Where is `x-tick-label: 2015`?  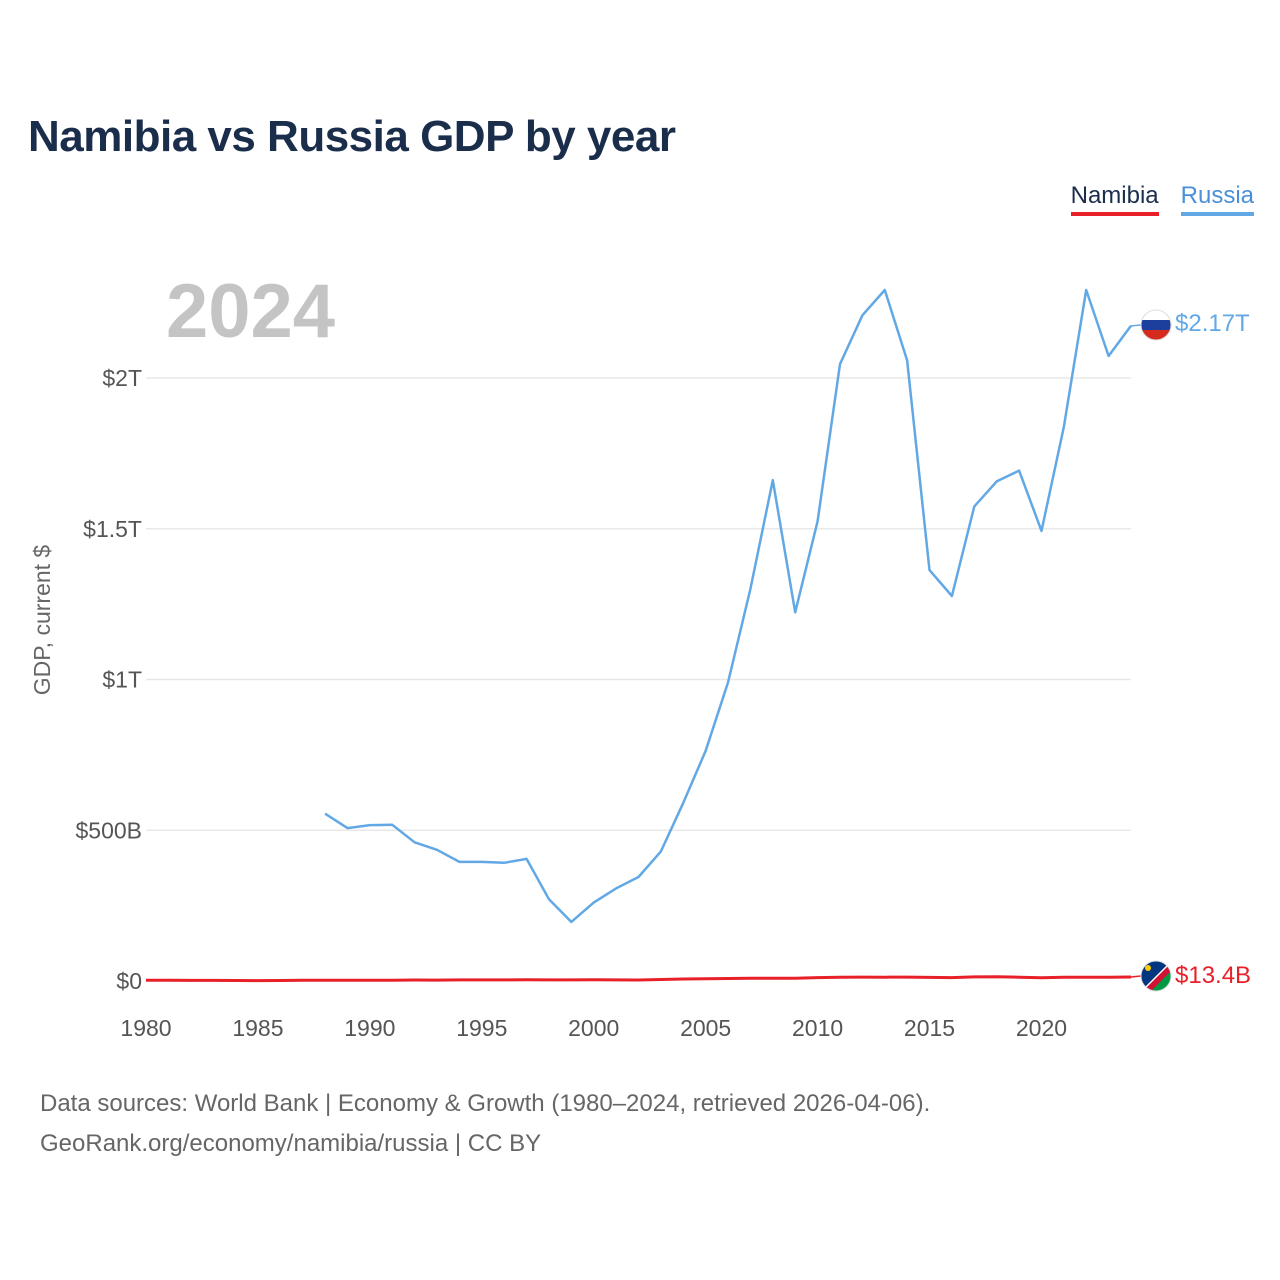 x-tick-label: 2015 is located at coordinates (929, 1028).